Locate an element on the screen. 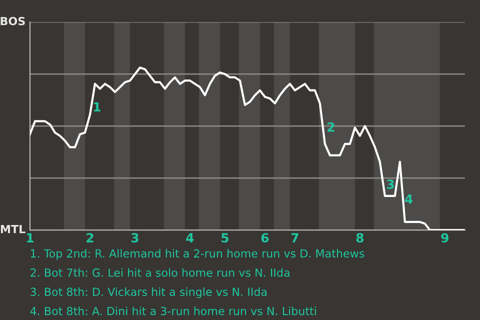 The image size is (480, 320). x-tick-label: 3 is located at coordinates (134, 238).